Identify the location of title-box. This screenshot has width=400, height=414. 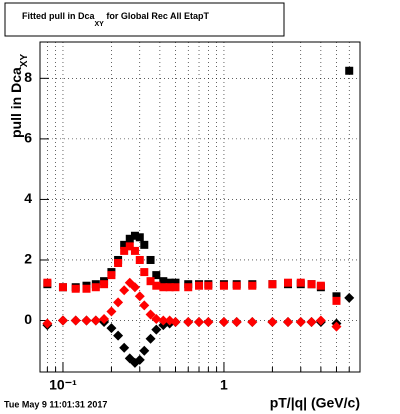
(144, 19).